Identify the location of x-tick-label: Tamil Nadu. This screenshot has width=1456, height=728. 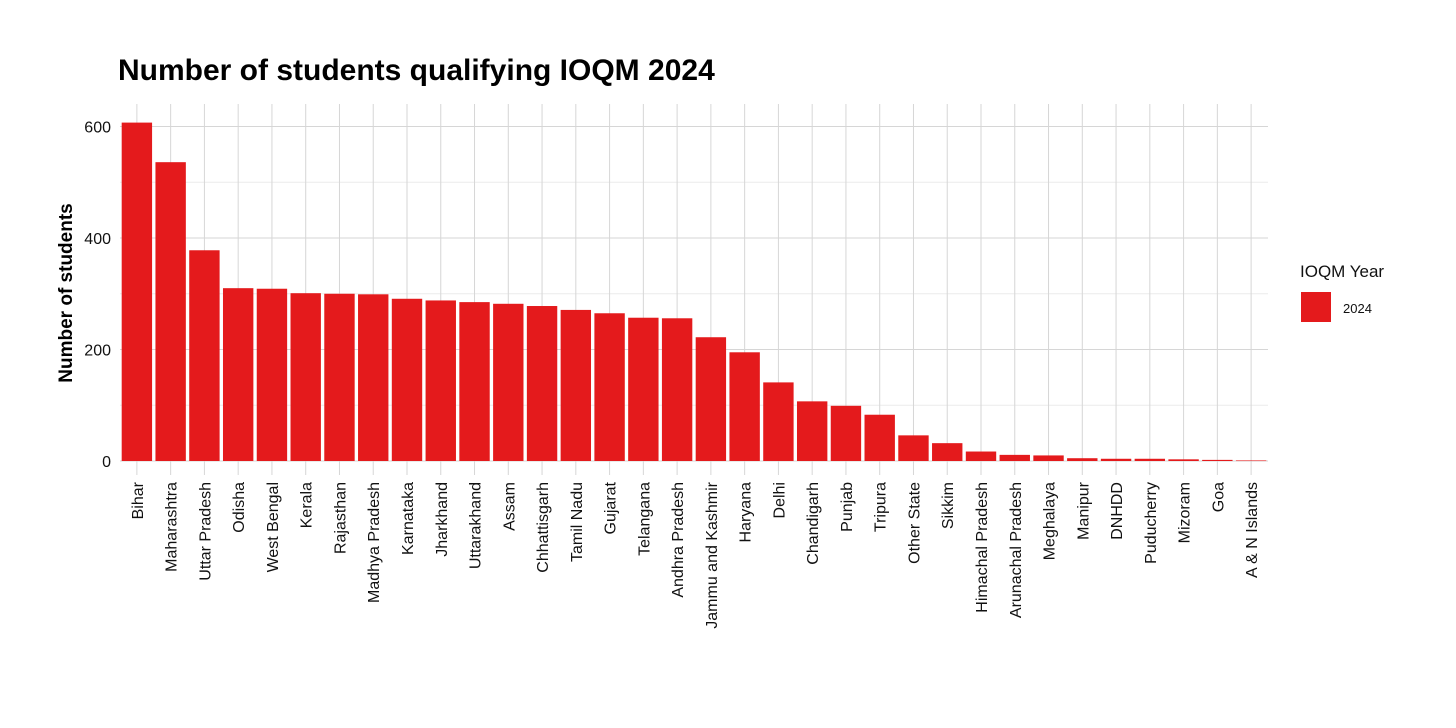
(577, 522).